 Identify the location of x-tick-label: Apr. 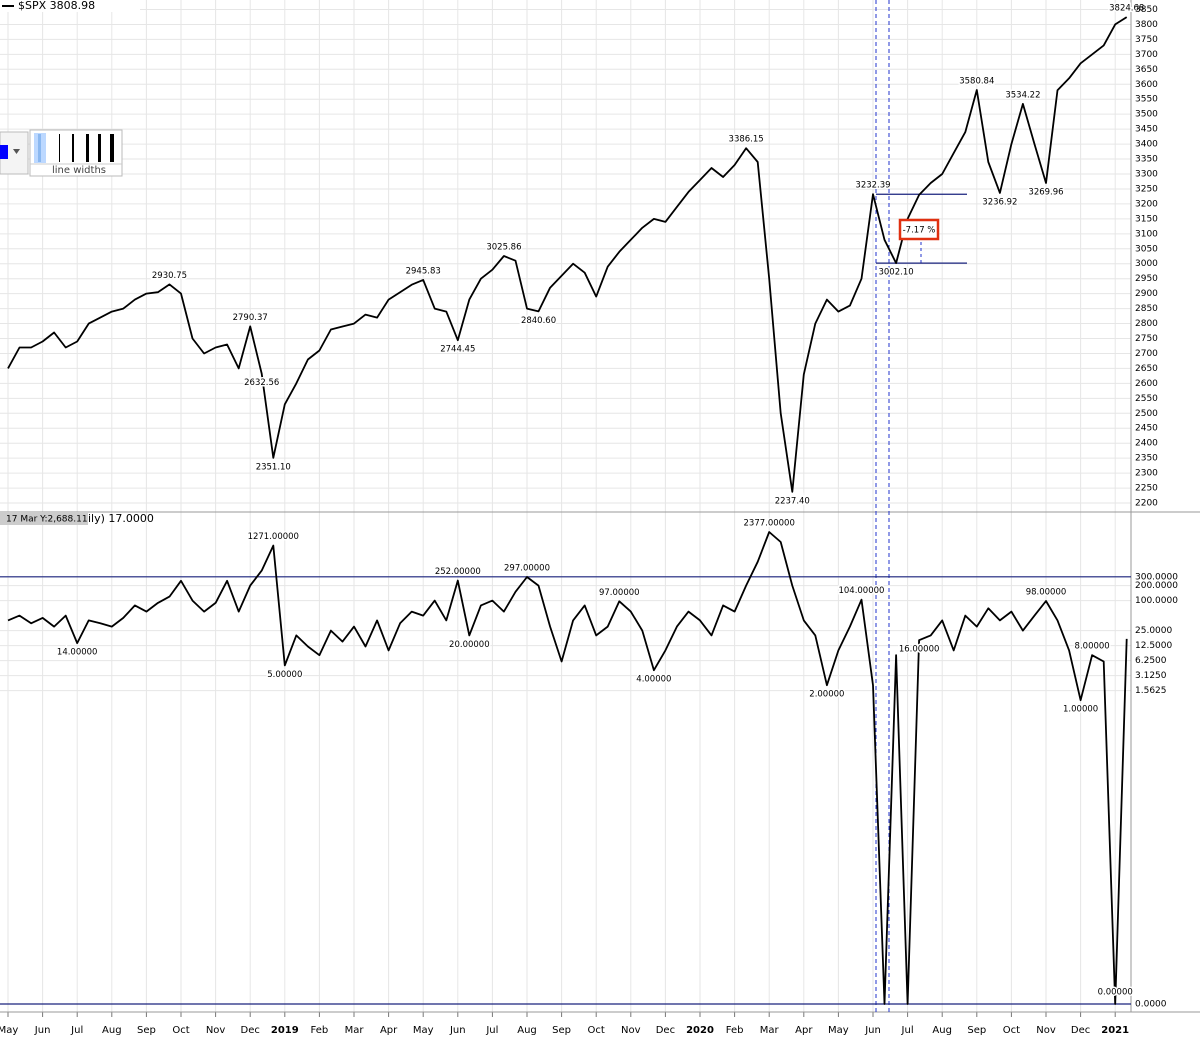
(389, 1030).